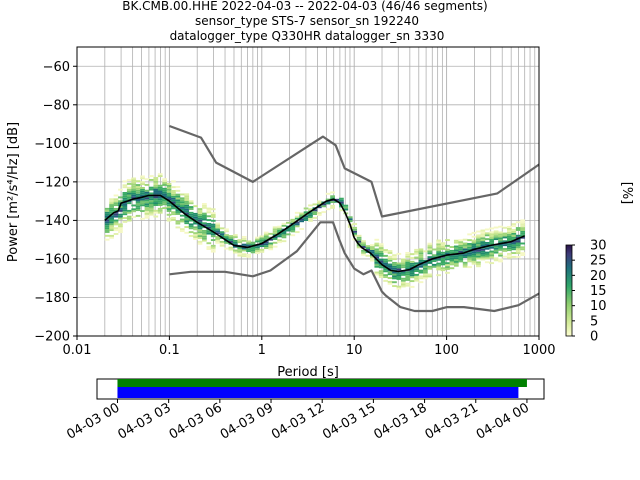 Image resolution: width=640 pixels, height=480 pixels. What do you see at coordinates (322, 388) in the screenshot?
I see `coverage-bars` at bounding box center [322, 388].